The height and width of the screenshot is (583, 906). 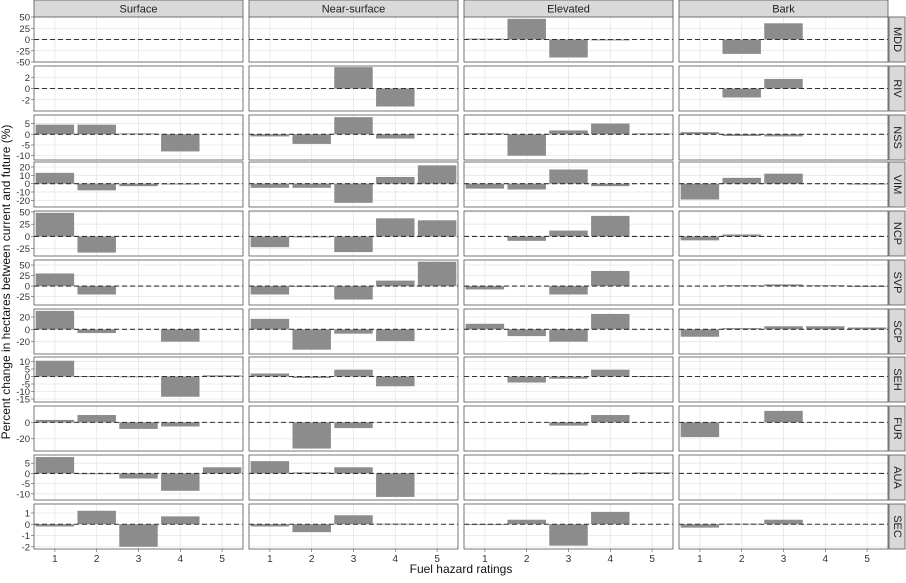 I want to click on y-tick-label: 20, so click(x=24, y=318).